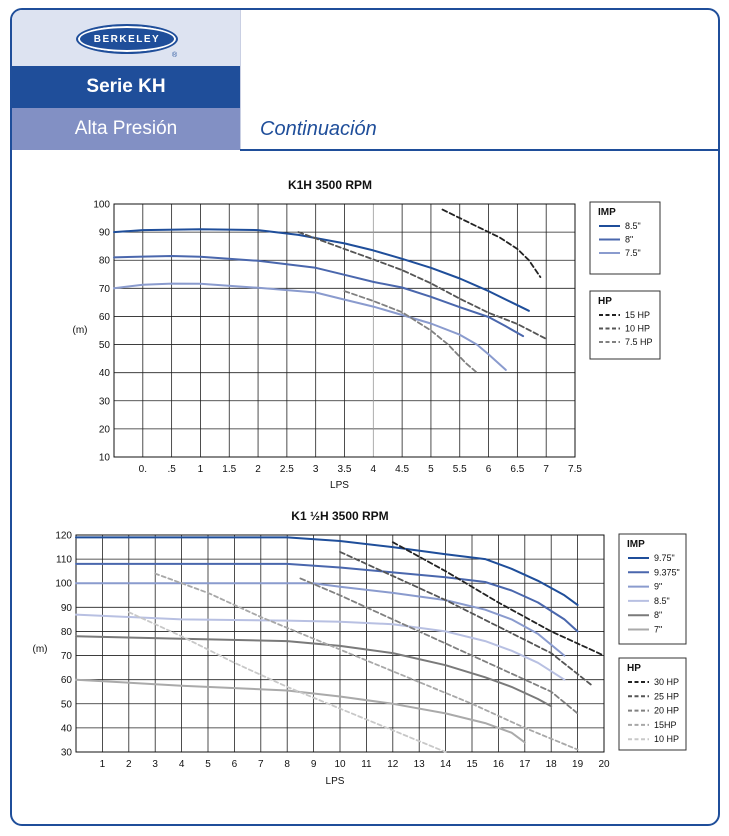 This screenshot has height=836, width=729. What do you see at coordinates (664, 558) in the screenshot?
I see `legend-entry: 9.75"` at bounding box center [664, 558].